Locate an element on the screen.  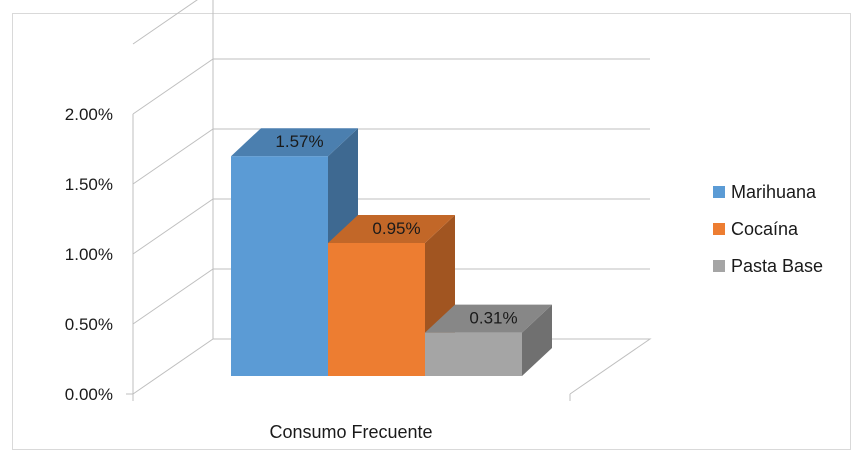
legend-label: Cocaína is located at coordinates (765, 229).